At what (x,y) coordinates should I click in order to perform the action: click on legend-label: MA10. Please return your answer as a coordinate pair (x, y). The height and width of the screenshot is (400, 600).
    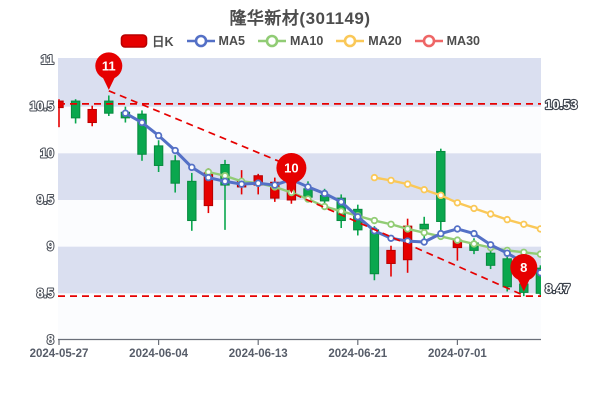
    Looking at the image, I should click on (306, 40).